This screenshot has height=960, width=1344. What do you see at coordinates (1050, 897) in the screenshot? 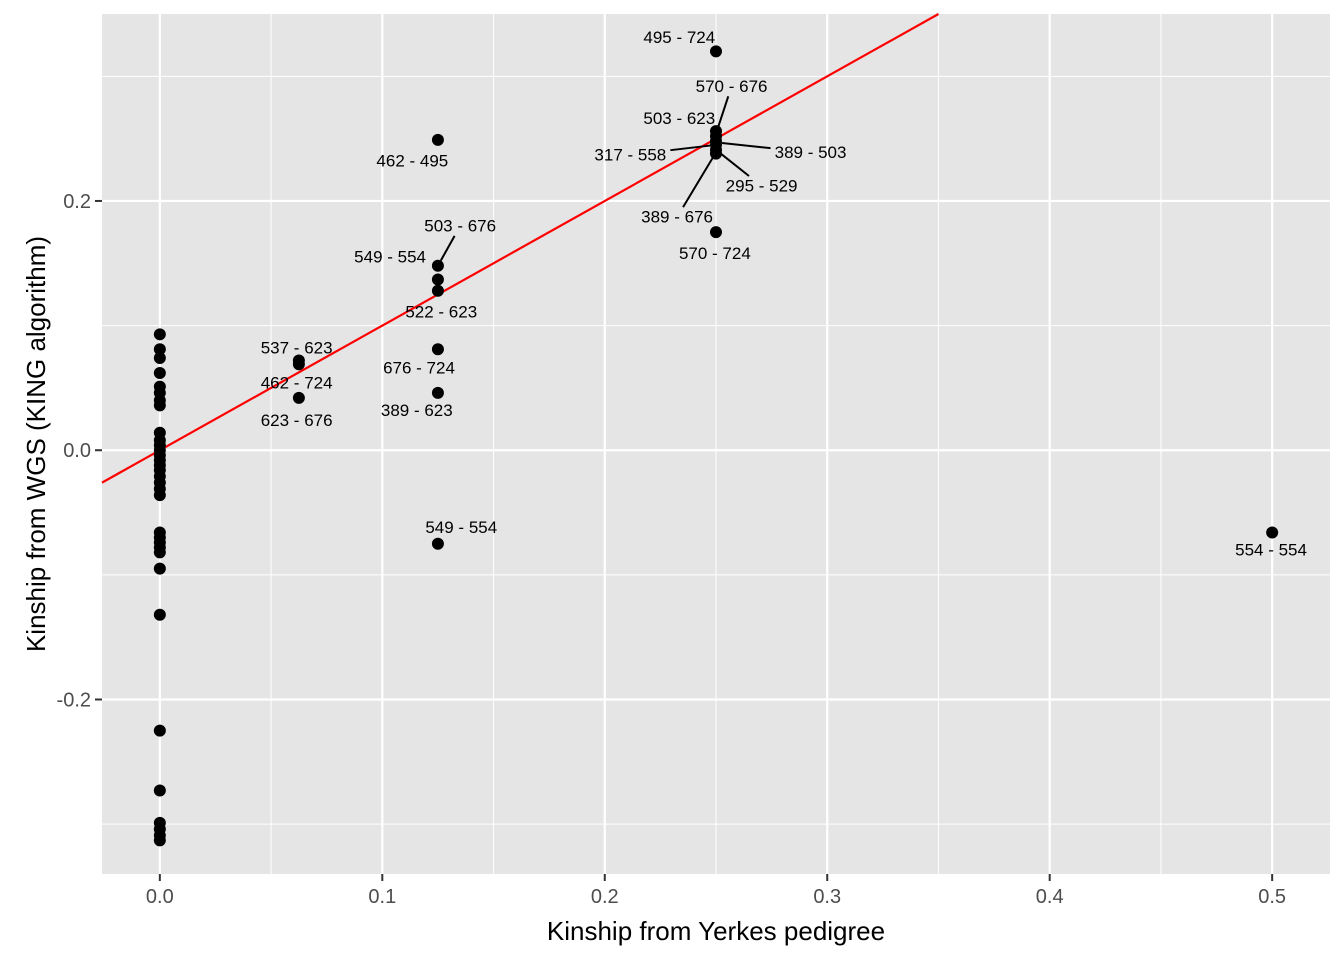
I see `x-tick-label: 0.4` at bounding box center [1050, 897].